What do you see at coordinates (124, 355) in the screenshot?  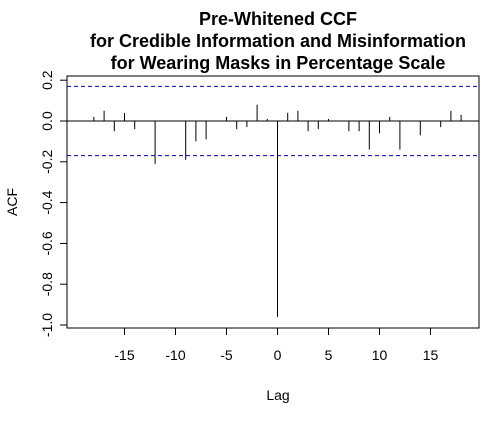 I see `x-tick-label: -15` at bounding box center [124, 355].